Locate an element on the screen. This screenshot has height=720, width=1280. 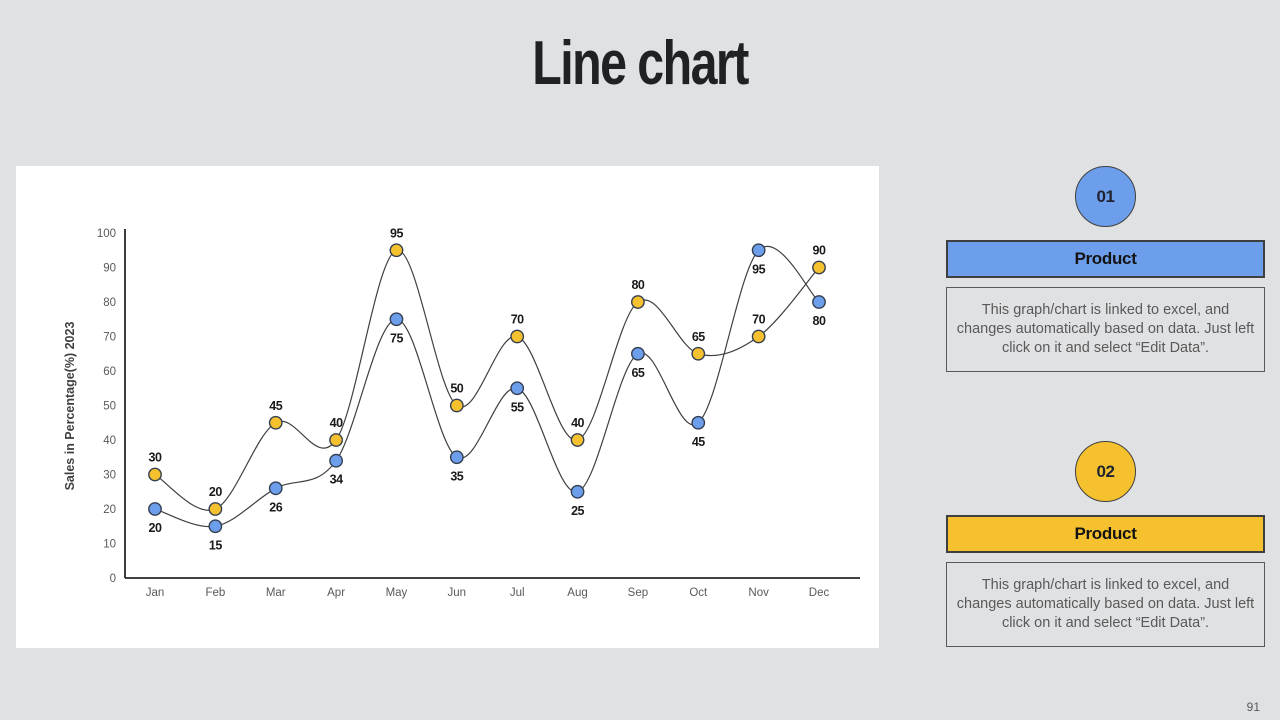
data-label: 90 is located at coordinates (819, 251).